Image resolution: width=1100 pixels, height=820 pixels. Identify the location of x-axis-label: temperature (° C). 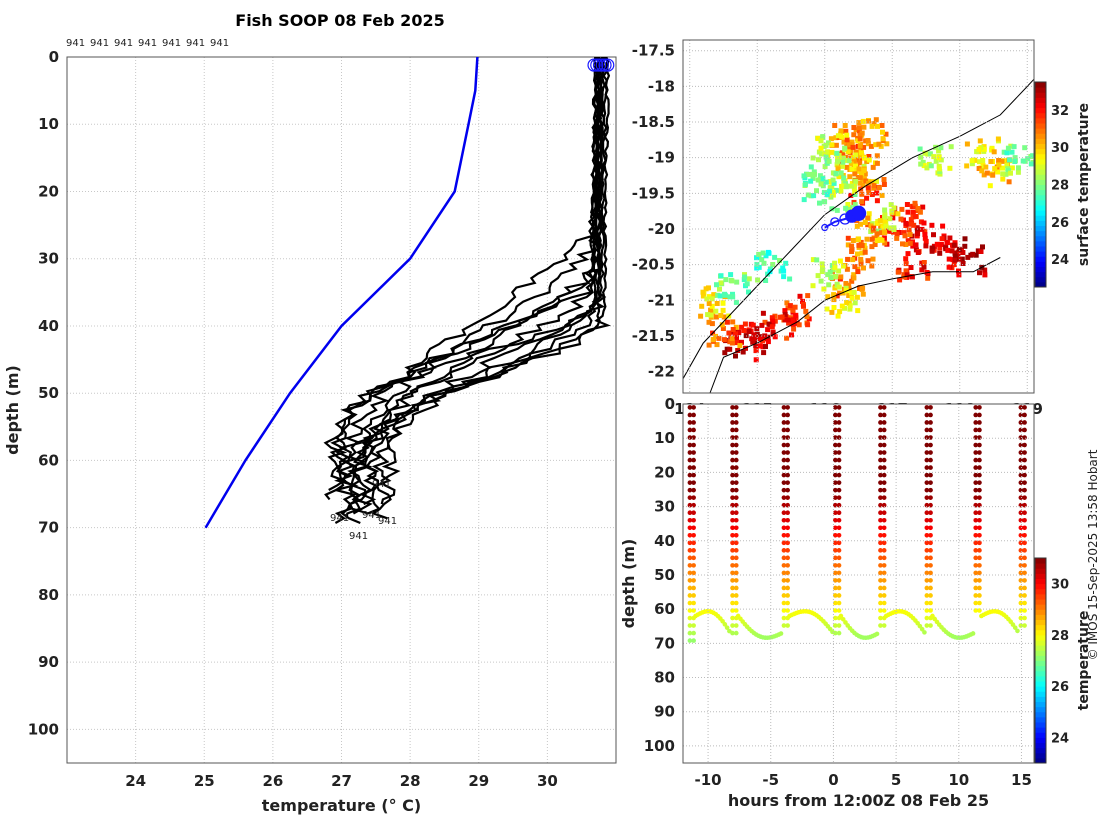
(341, 805).